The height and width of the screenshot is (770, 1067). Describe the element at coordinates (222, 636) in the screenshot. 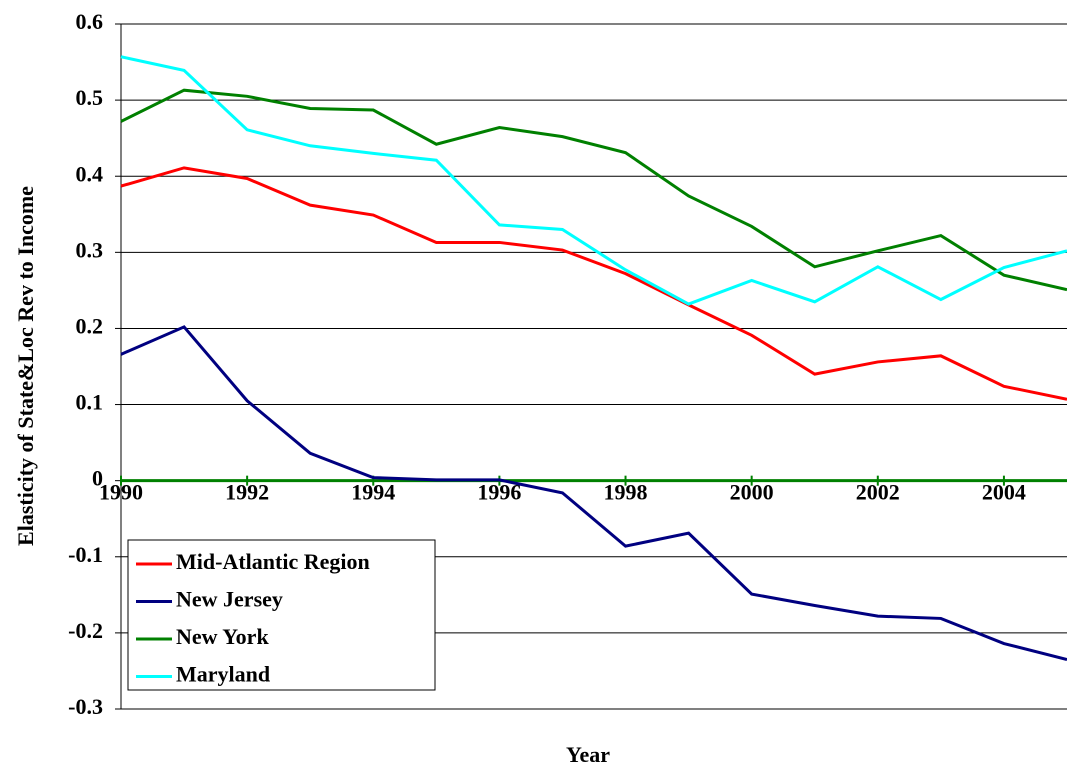

I see `legend-label: New York` at that location.